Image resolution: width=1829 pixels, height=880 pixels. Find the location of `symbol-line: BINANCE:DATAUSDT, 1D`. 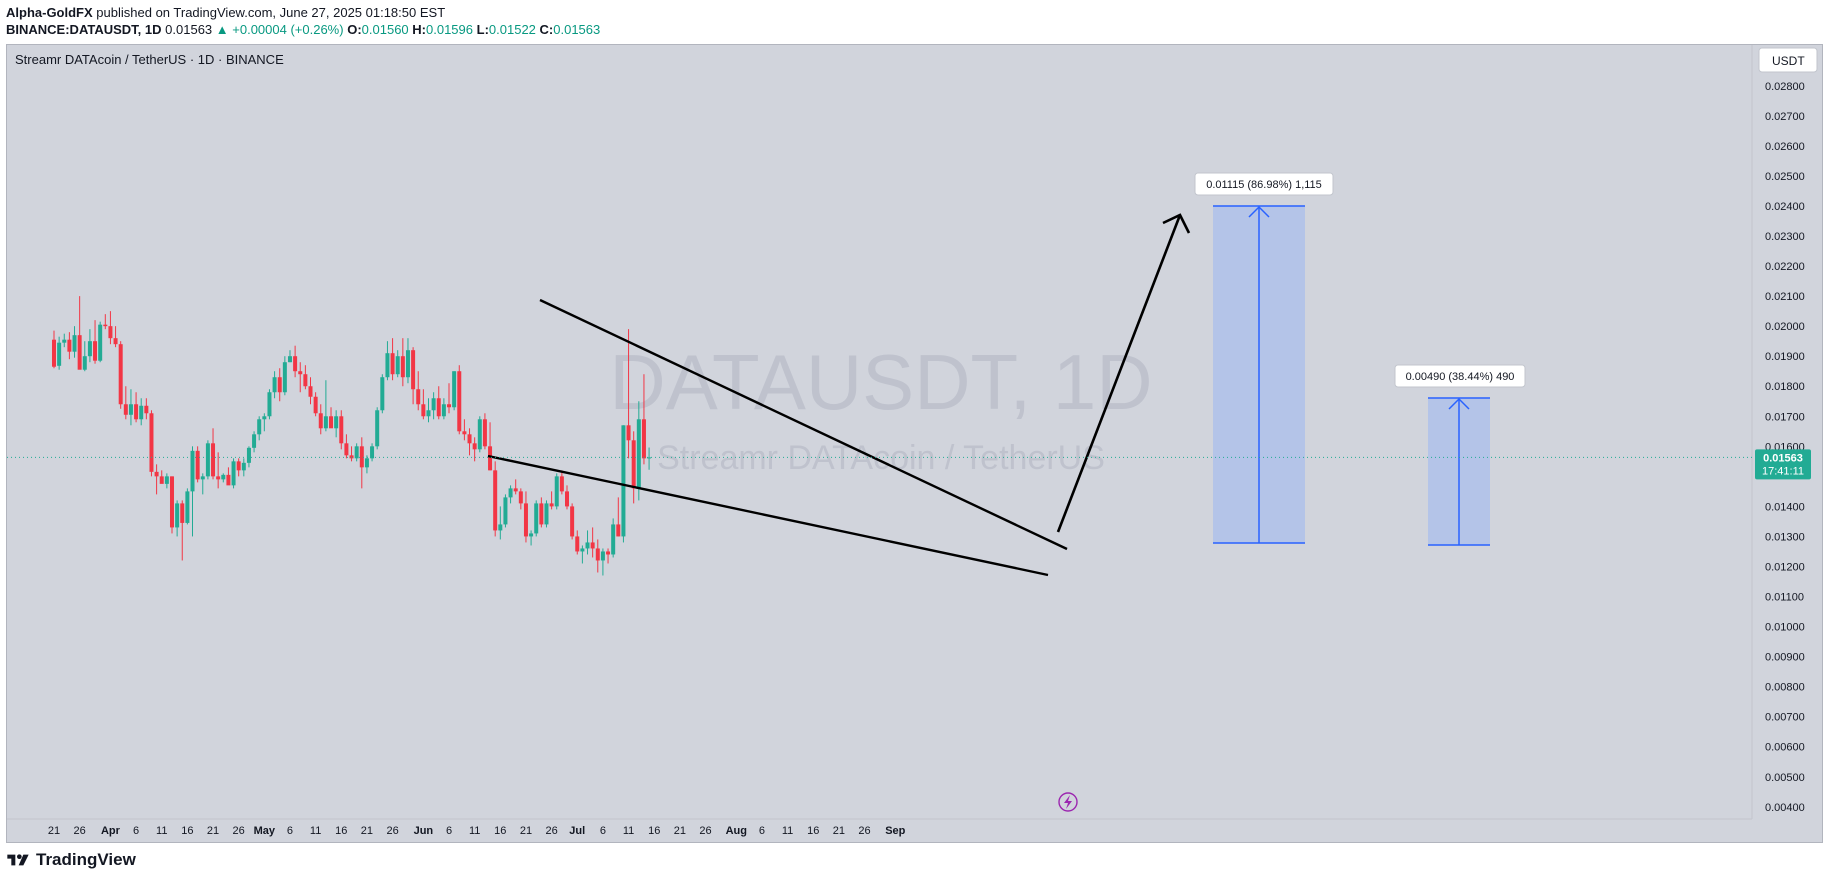

symbol-line: BINANCE:DATAUSDT, 1D is located at coordinates (84, 29).